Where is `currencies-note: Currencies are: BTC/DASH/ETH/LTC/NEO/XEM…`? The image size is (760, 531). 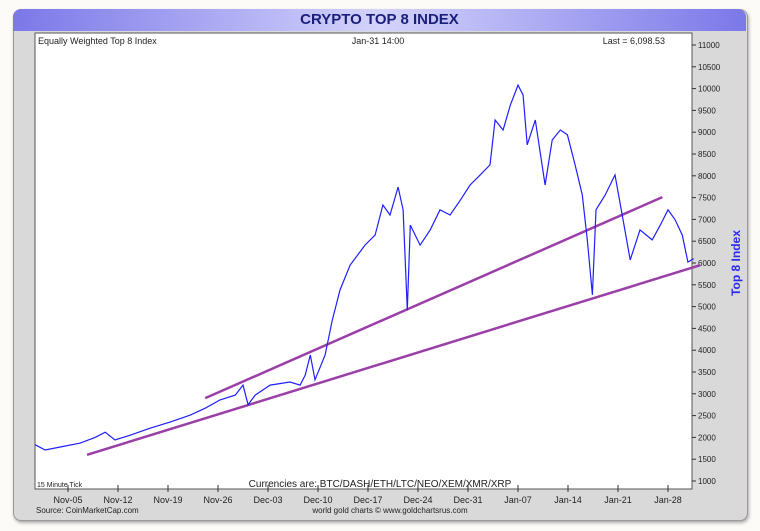 currencies-note: Currencies are: BTC/DASH/ETH/LTC/NEO/XEM… is located at coordinates (380, 484).